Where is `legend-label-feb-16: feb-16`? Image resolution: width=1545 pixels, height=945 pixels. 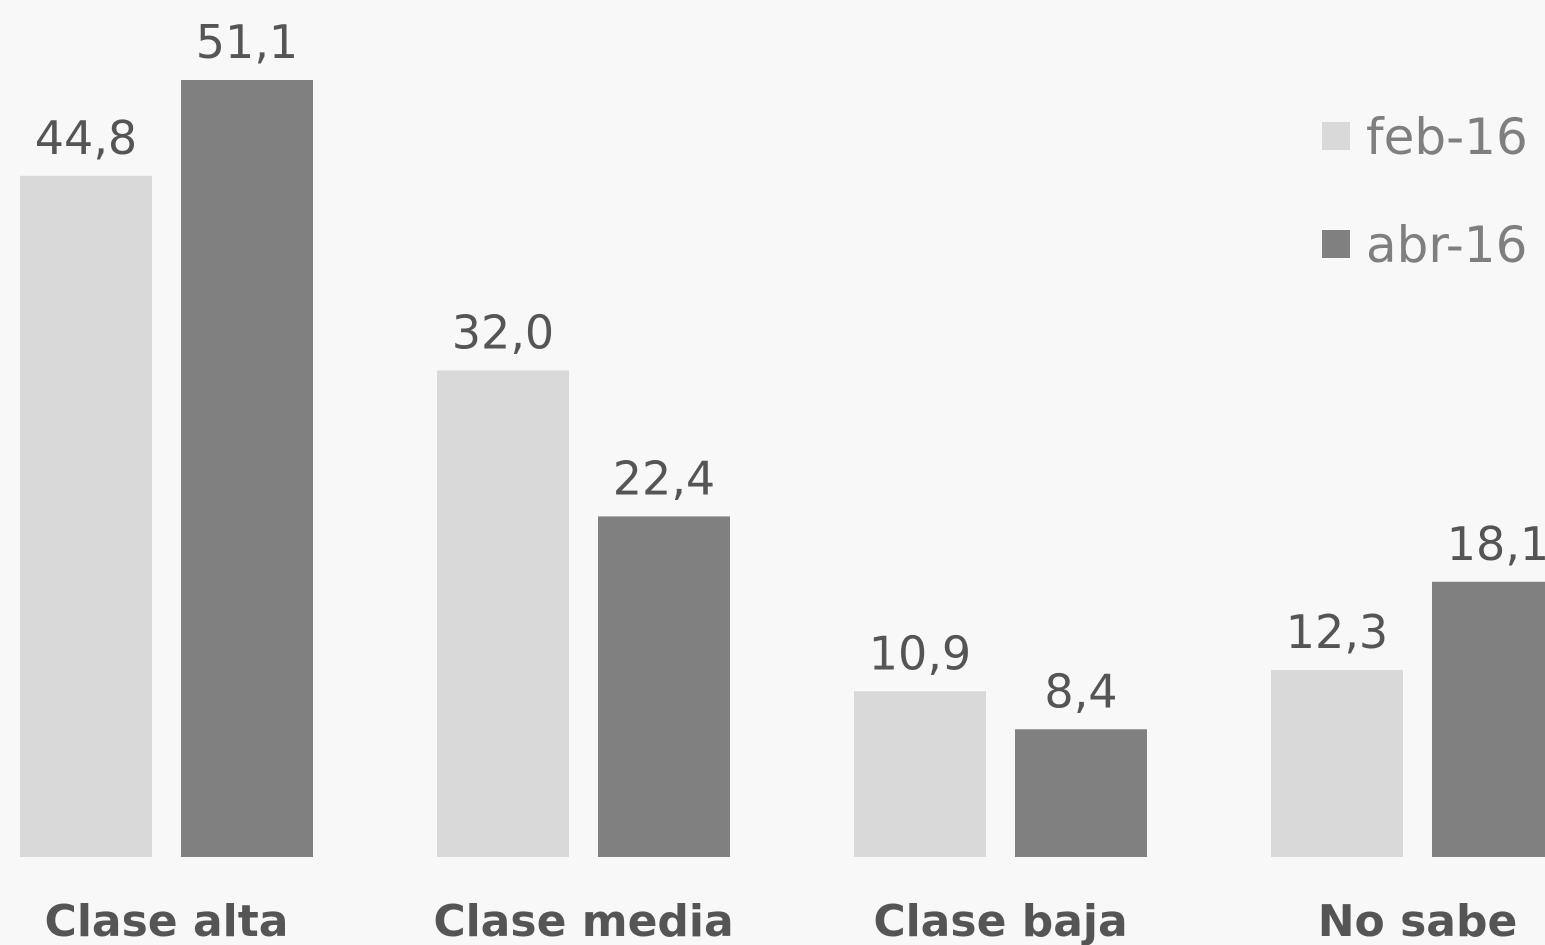 legend-label-feb-16: feb-16 is located at coordinates (1447, 137).